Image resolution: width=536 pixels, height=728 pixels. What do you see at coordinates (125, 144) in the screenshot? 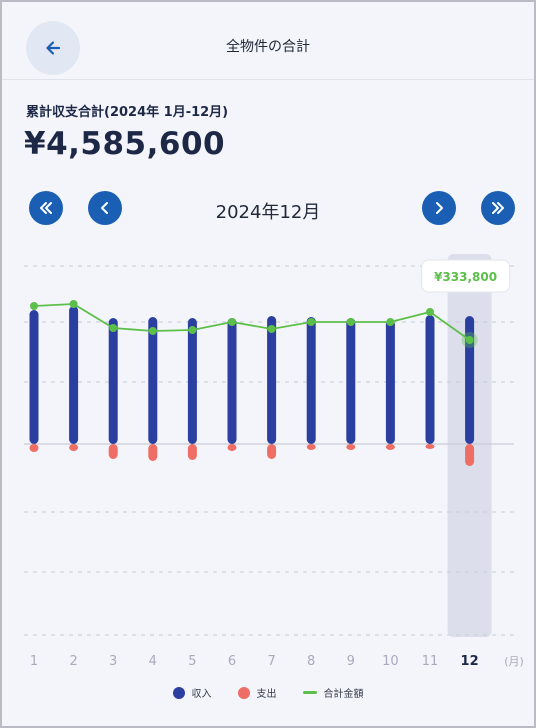
I see `cumulative-balance-value: ¥4,585,600` at bounding box center [125, 144].